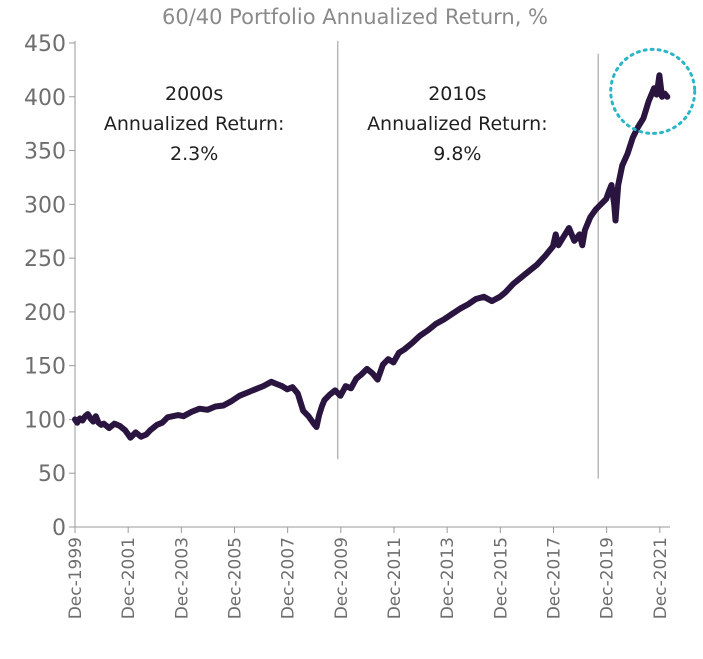 This screenshot has width=703, height=659. I want to click on annotation-text: 2.3%, so click(194, 154).